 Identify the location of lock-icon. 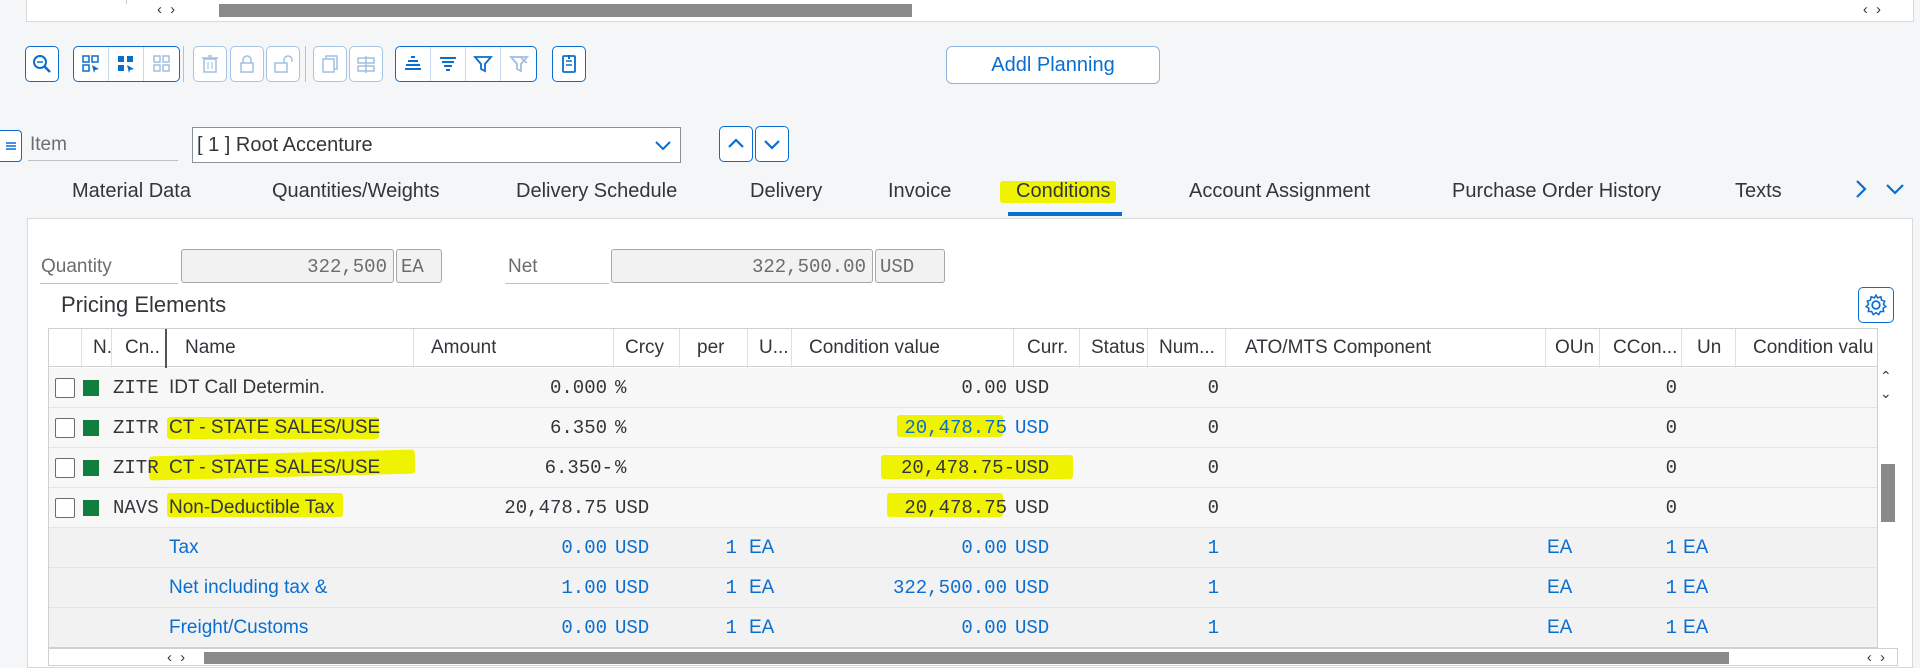
(247, 64).